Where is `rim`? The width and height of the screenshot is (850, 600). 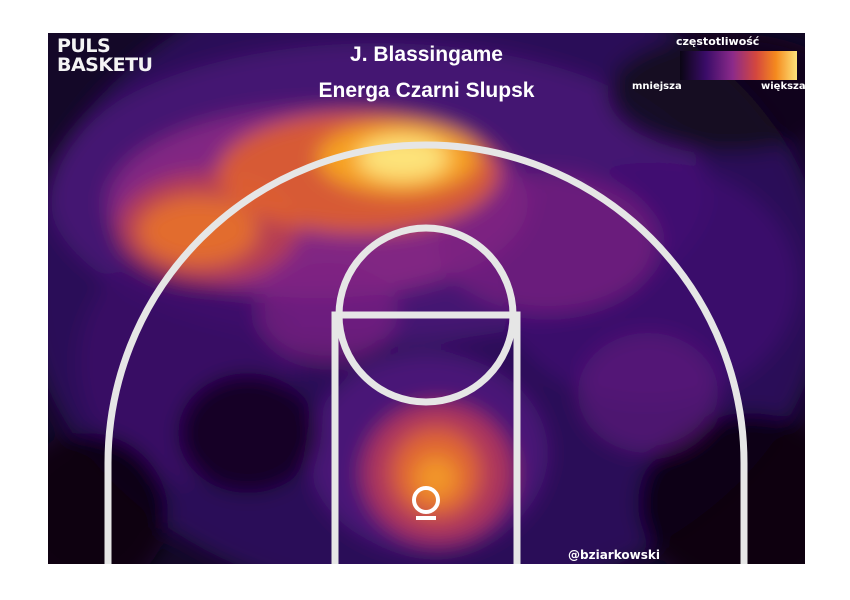
rim is located at coordinates (426, 500).